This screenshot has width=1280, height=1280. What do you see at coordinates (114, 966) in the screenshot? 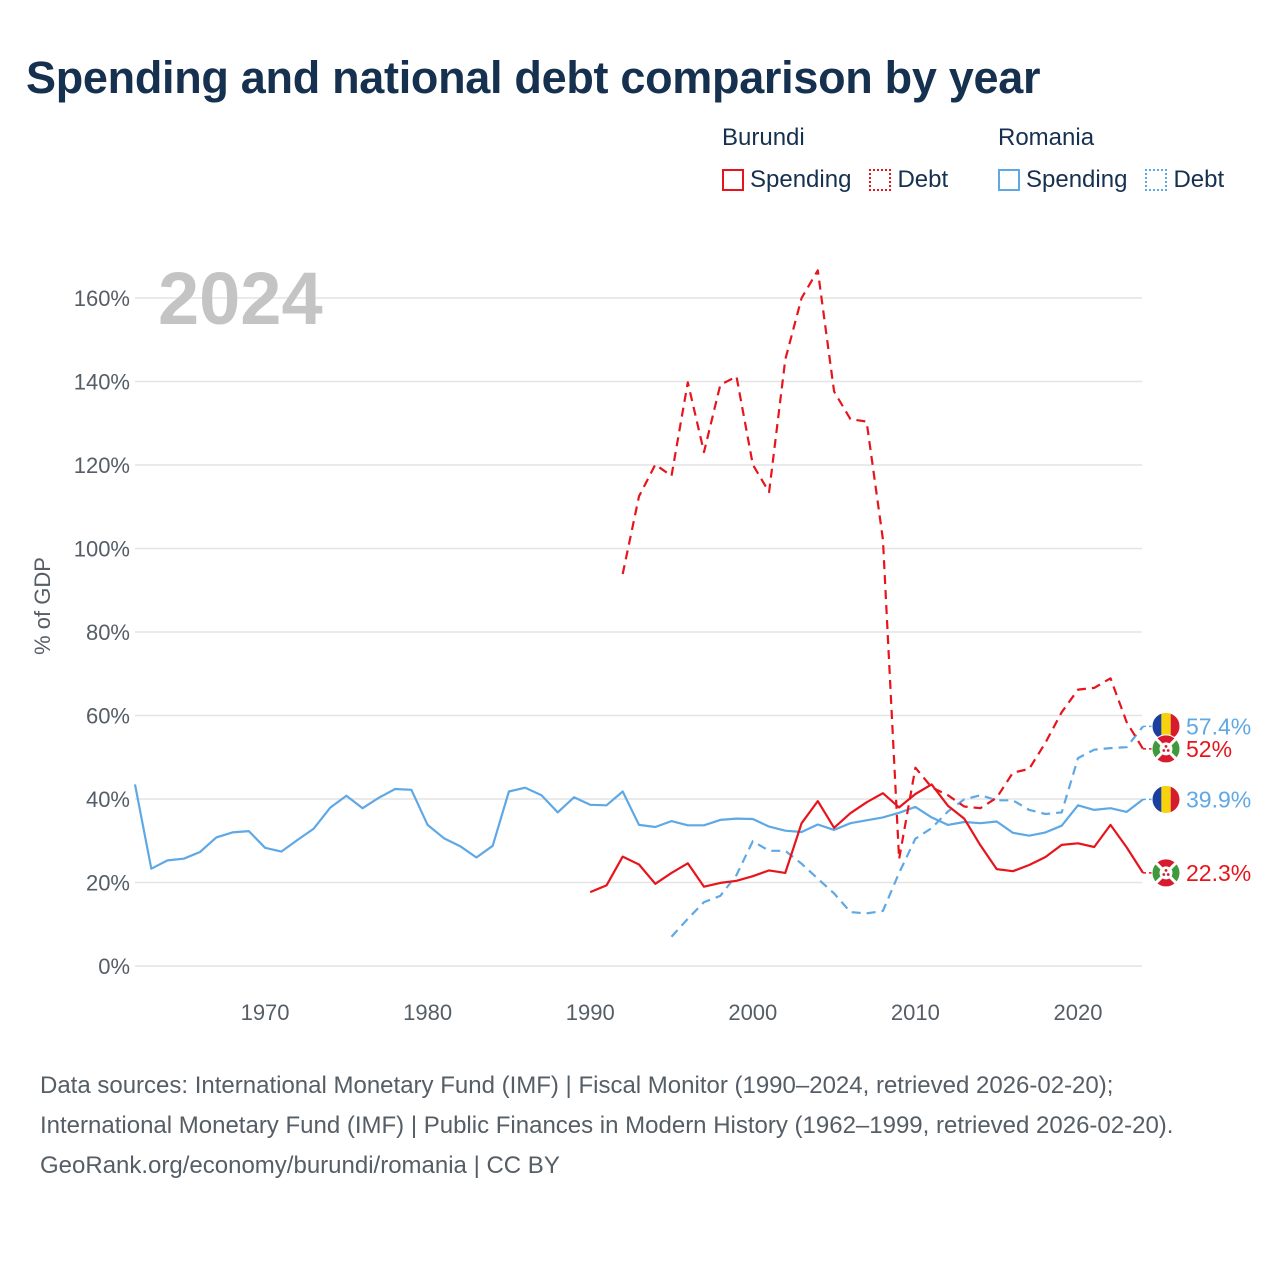
I see `y-tick-label: 0%` at bounding box center [114, 966].